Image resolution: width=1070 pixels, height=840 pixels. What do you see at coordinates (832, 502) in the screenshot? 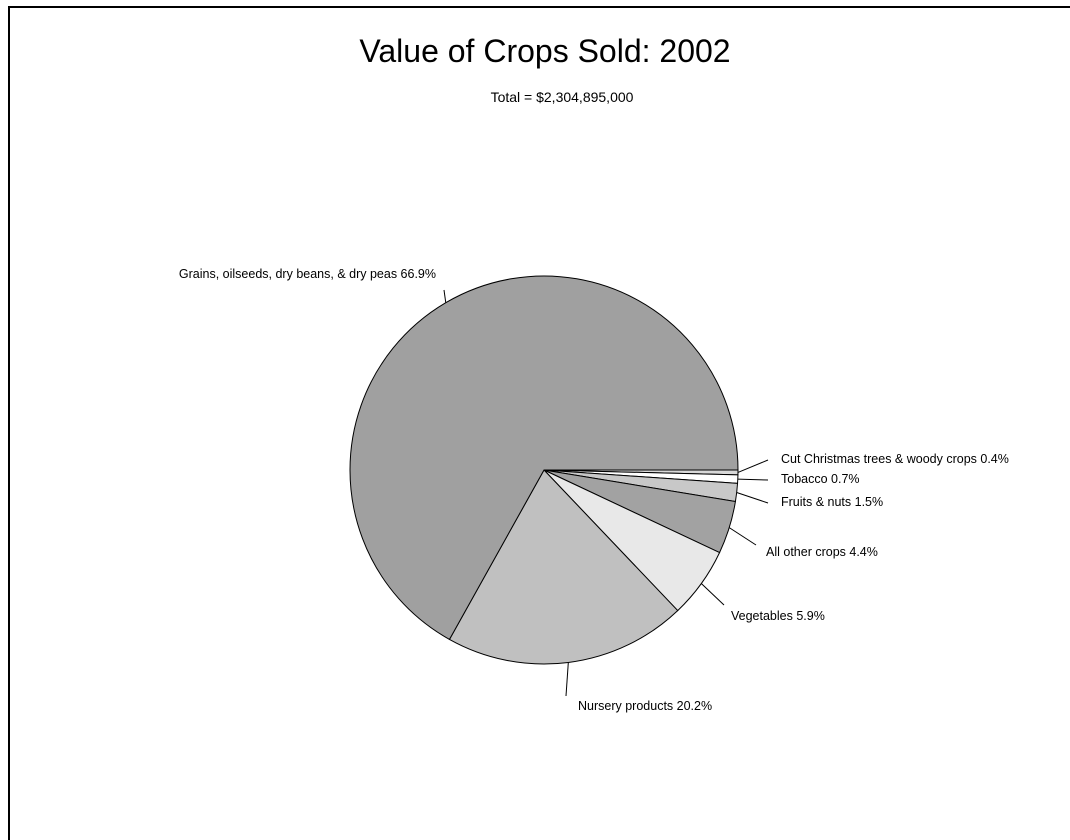
I see `slice-label: Fruits & nuts 1.5%` at bounding box center [832, 502].